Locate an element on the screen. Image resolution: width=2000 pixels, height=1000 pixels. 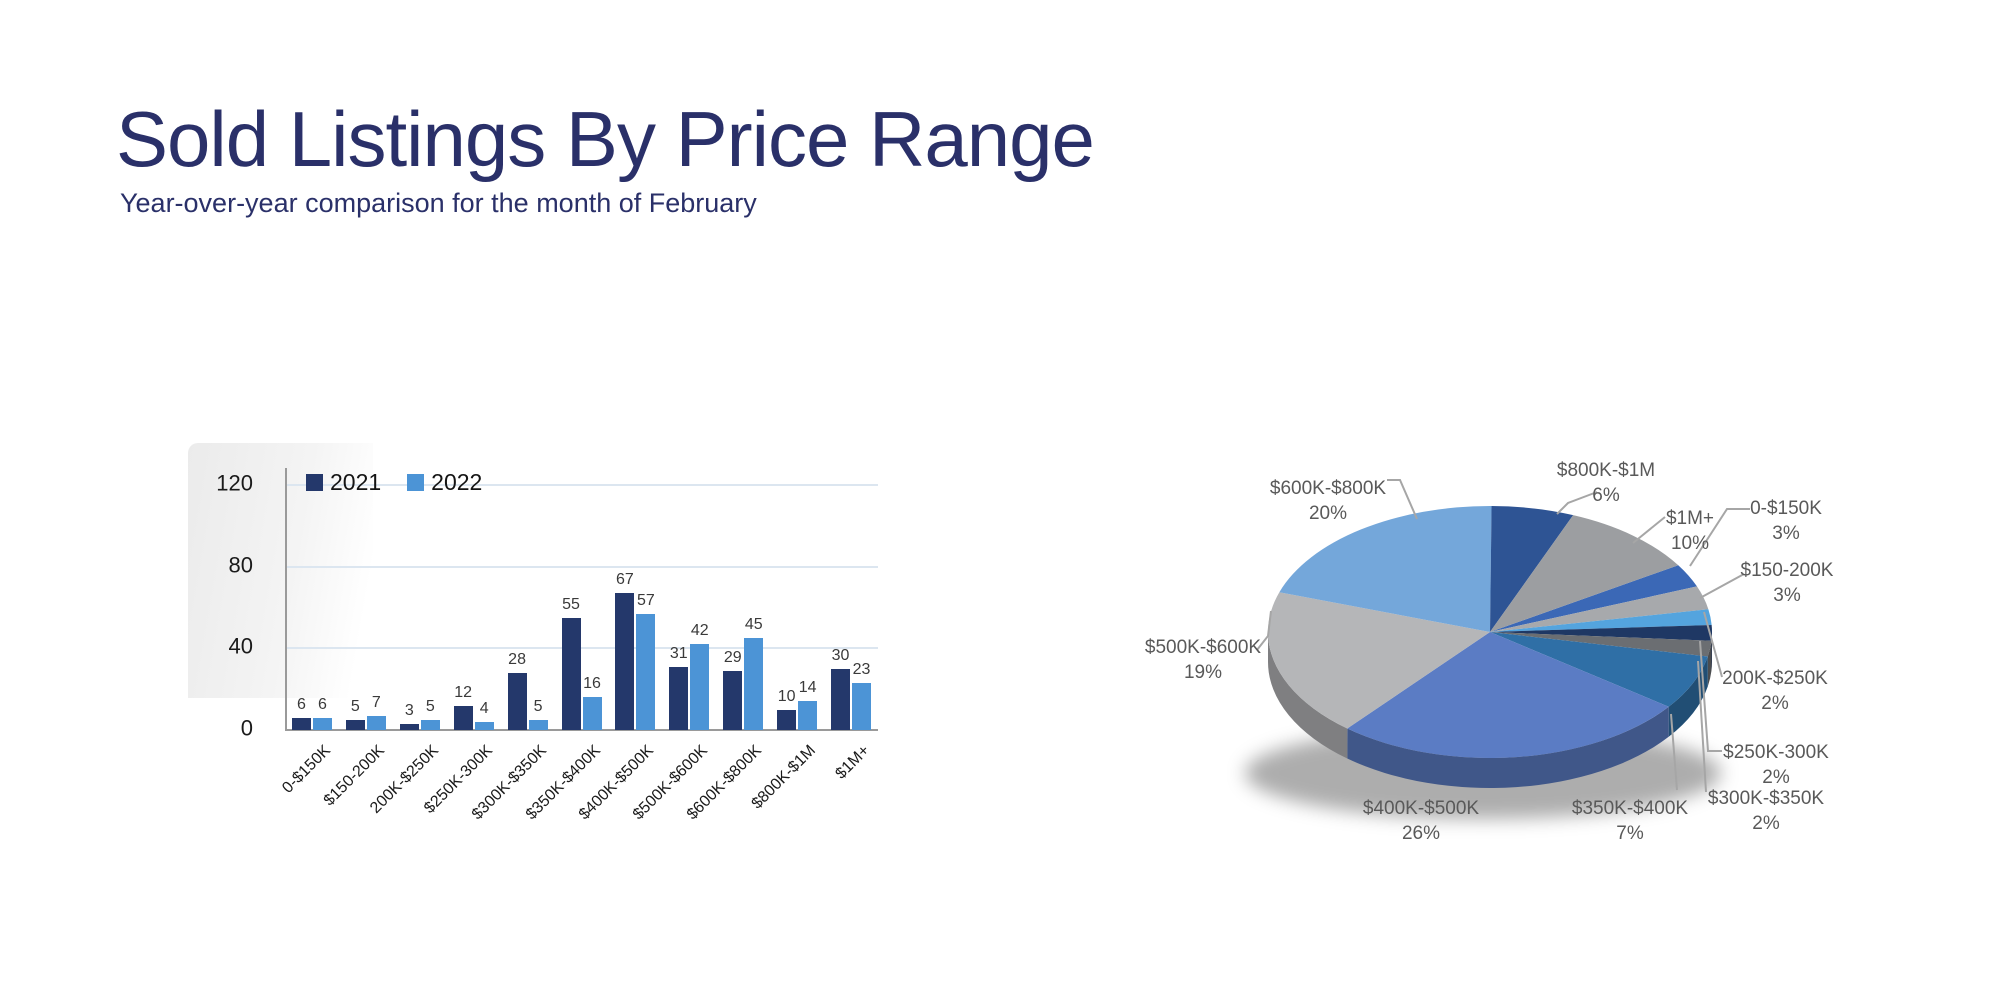
pie-slice-$150-200K is located at coordinates (1599, 609).